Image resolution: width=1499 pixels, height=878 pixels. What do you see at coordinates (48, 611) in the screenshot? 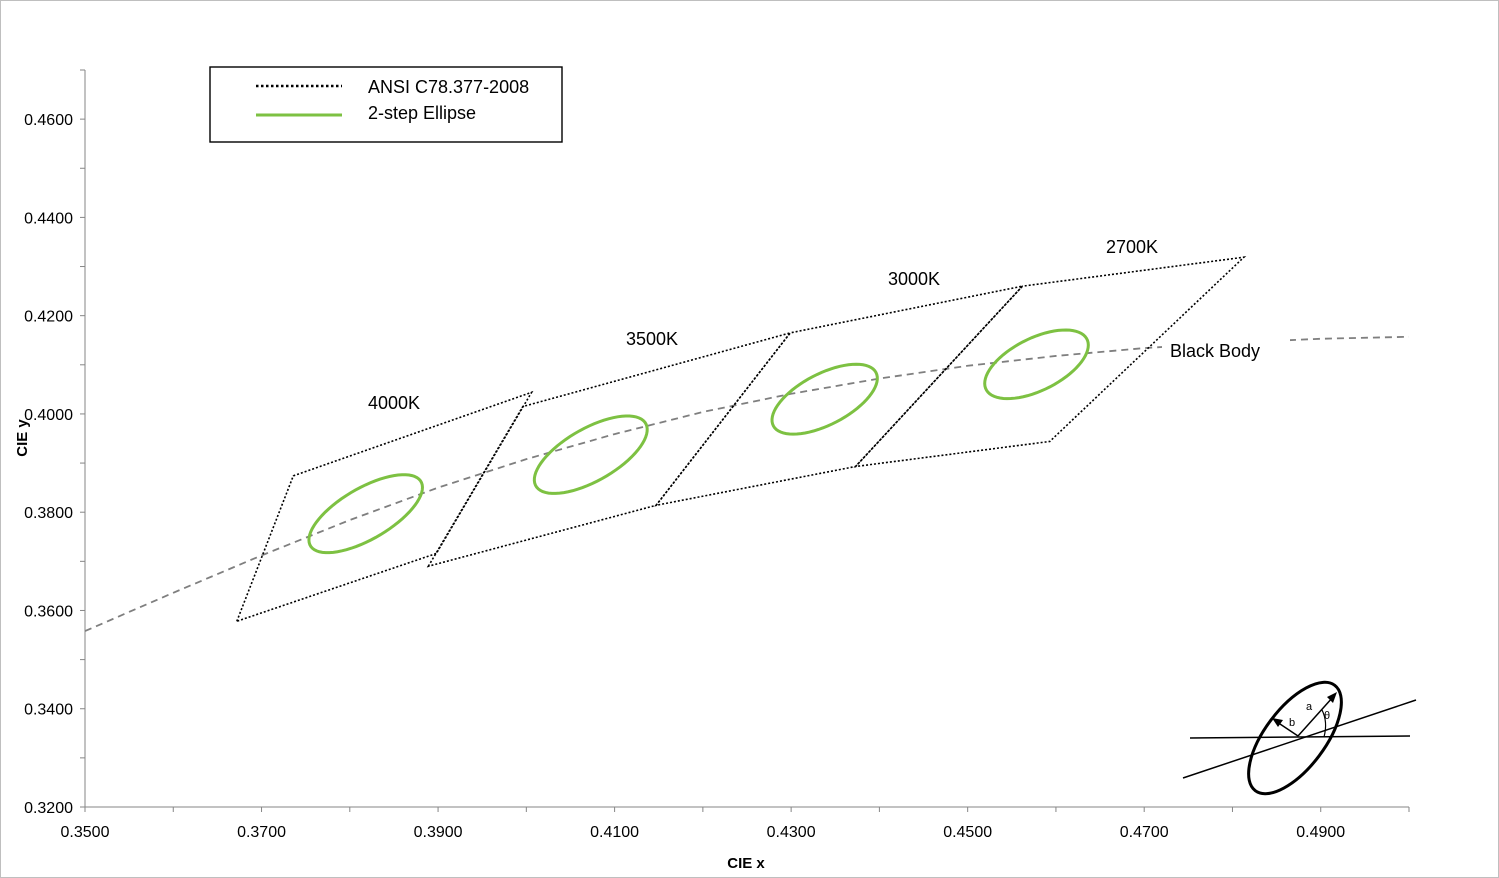
I see `y-tick-label: 0.3600` at bounding box center [48, 611].